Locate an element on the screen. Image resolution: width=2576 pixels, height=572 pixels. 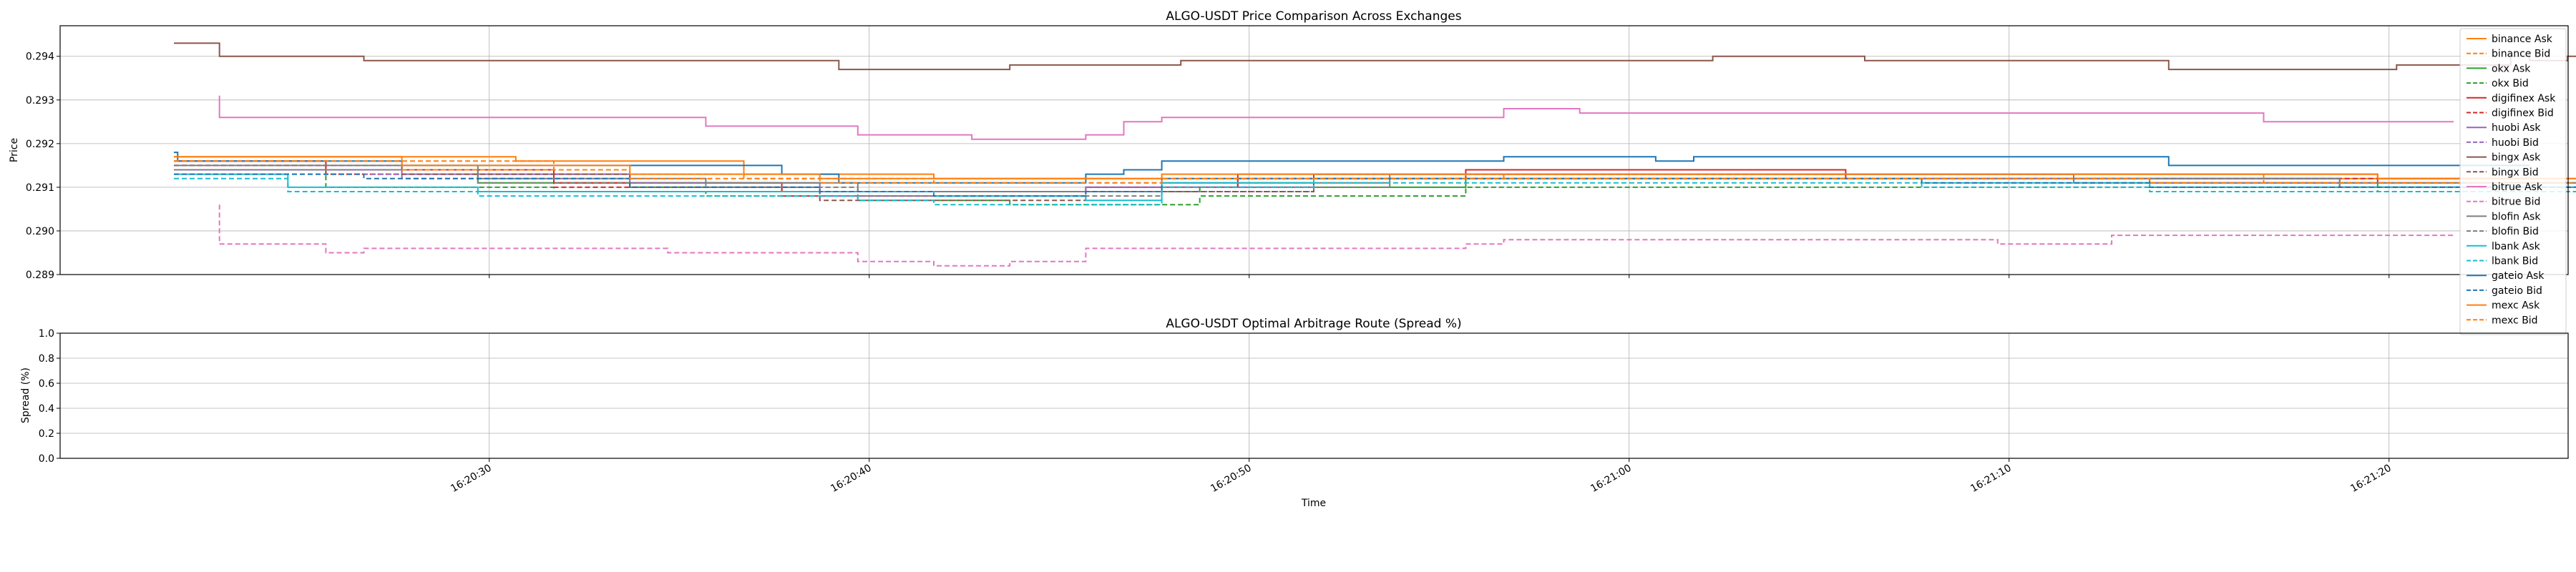
legend-label: lbank Bid is located at coordinates (2515, 261).